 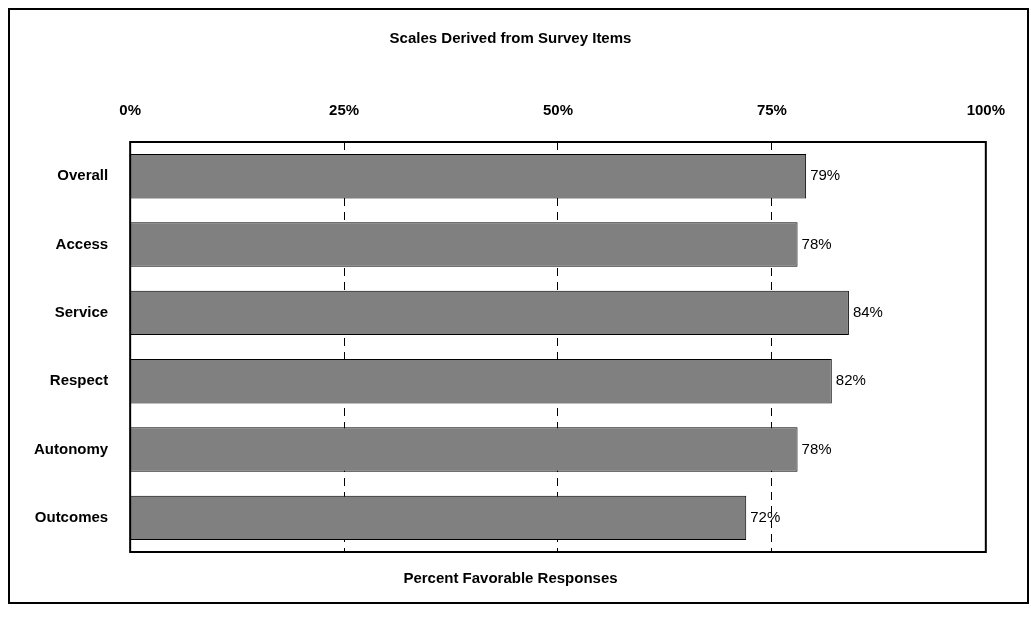 I want to click on x-tick-label: 100%, so click(x=986, y=110).